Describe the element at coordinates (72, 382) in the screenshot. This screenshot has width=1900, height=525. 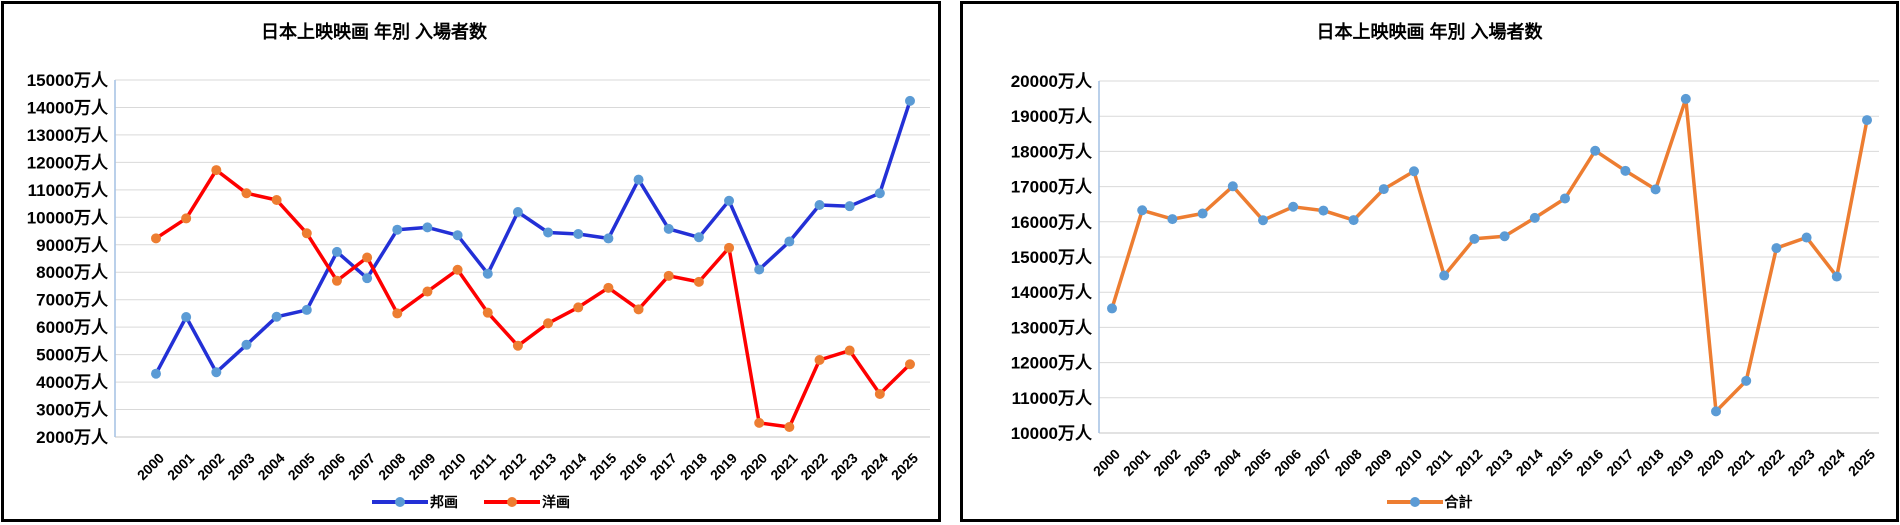
I see `y-tick-label: 4000万人` at that location.